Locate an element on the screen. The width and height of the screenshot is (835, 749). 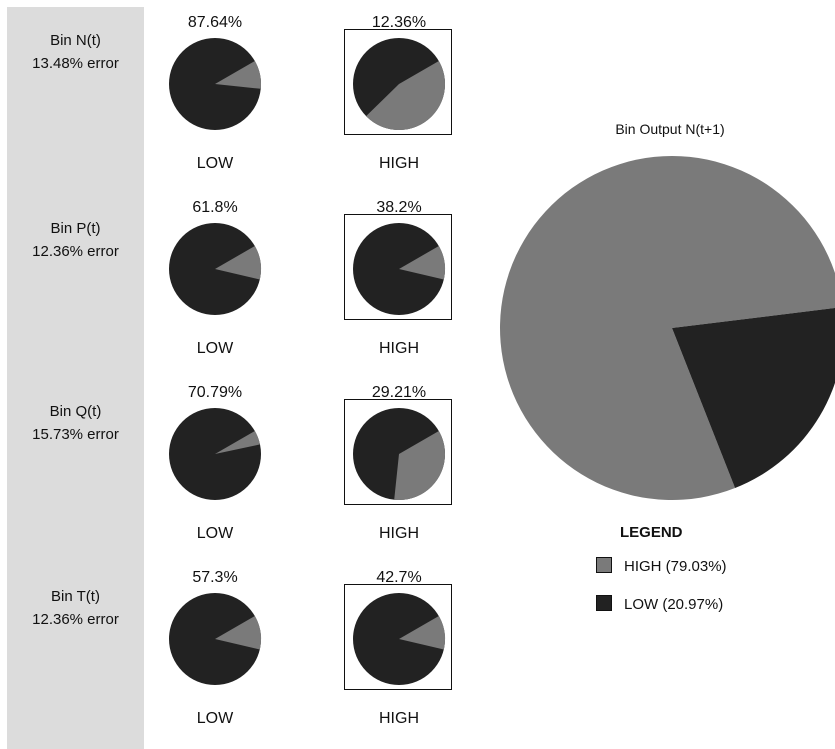
low-percent: 57.3% is located at coordinates (215, 577).